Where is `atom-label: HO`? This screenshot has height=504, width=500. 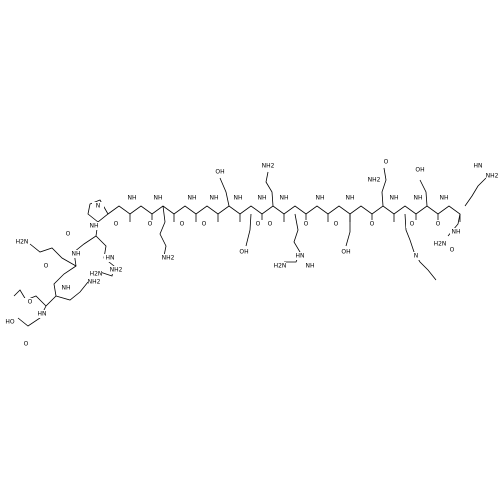
atom-label: HO is located at coordinates (10, 322).